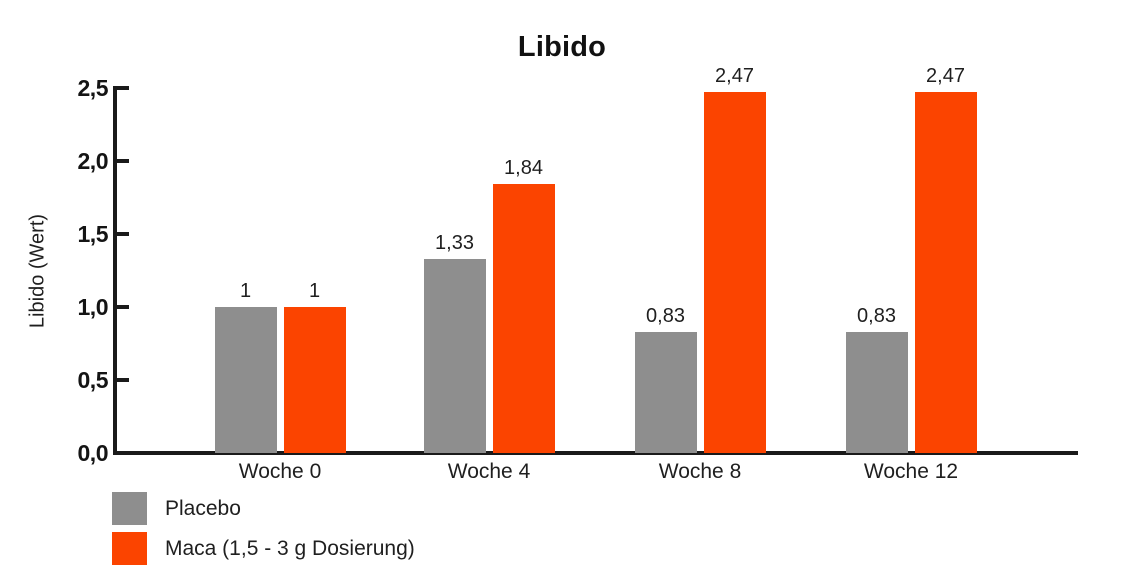 The width and height of the screenshot is (1124, 588). What do you see at coordinates (280, 471) in the screenshot?
I see `x-axis-label: Woche 0` at bounding box center [280, 471].